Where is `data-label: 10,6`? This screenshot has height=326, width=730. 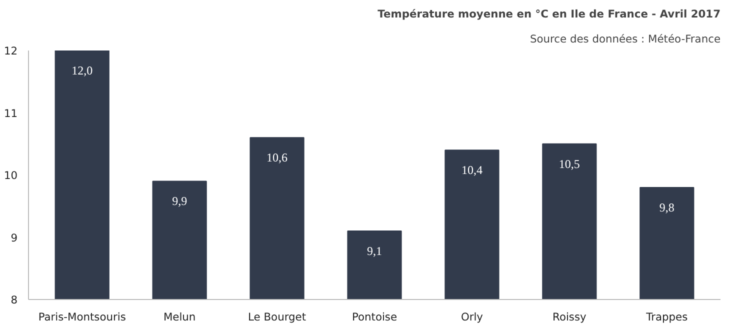 data-label: 10,6 is located at coordinates (277, 157).